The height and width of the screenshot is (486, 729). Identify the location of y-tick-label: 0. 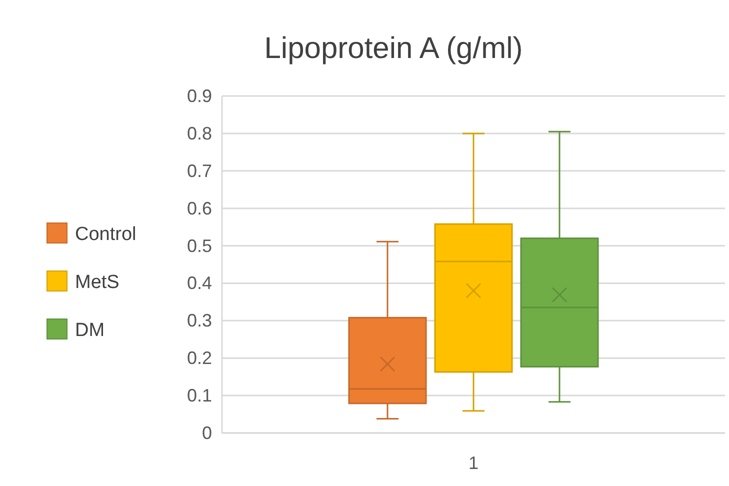
(207, 433).